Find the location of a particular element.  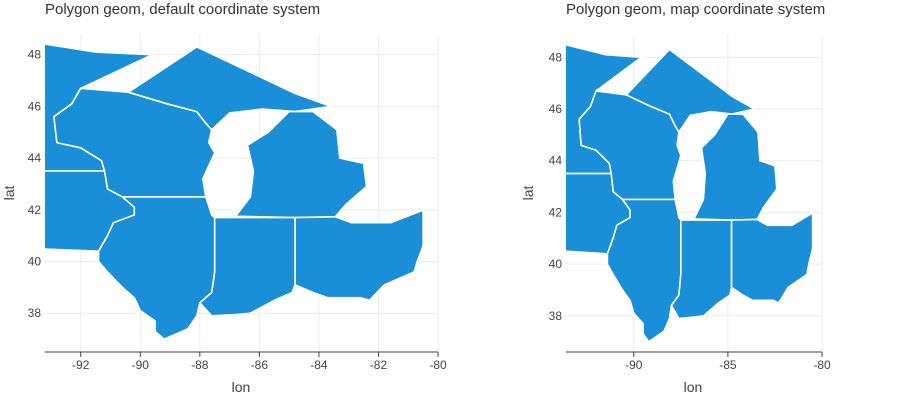

x-tick-label: -92 is located at coordinates (81, 365).